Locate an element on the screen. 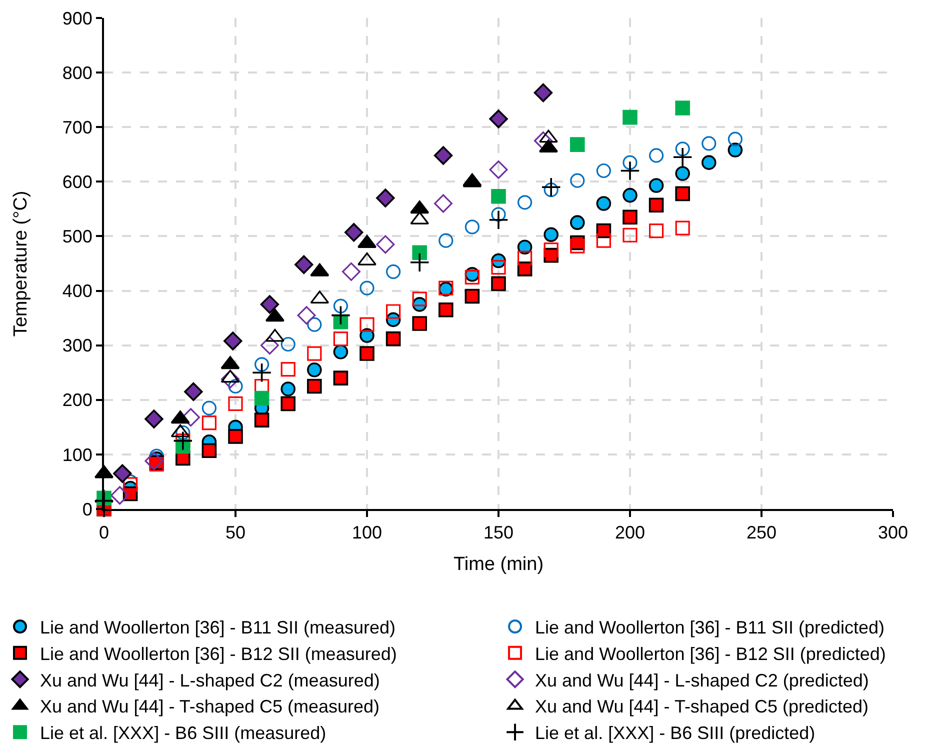  x-tick-label: 100 is located at coordinates (367, 532).